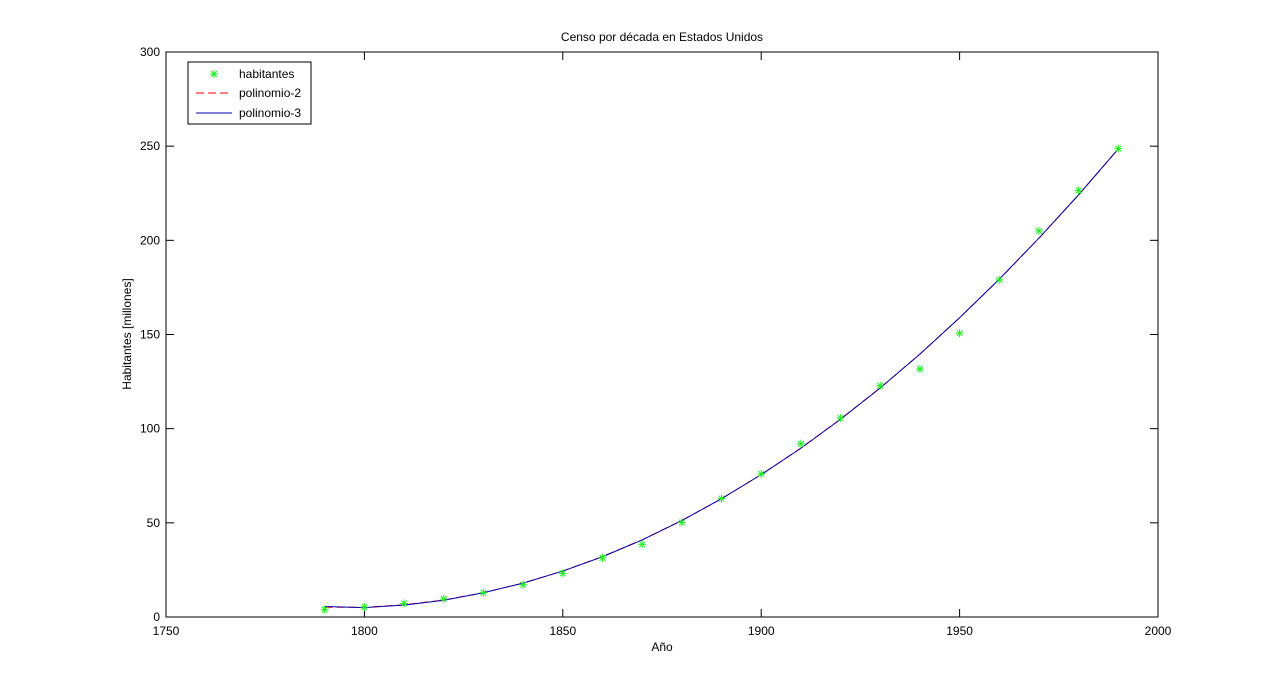 The width and height of the screenshot is (1280, 694). What do you see at coordinates (150, 52) in the screenshot?
I see `y-tick-label: 300` at bounding box center [150, 52].